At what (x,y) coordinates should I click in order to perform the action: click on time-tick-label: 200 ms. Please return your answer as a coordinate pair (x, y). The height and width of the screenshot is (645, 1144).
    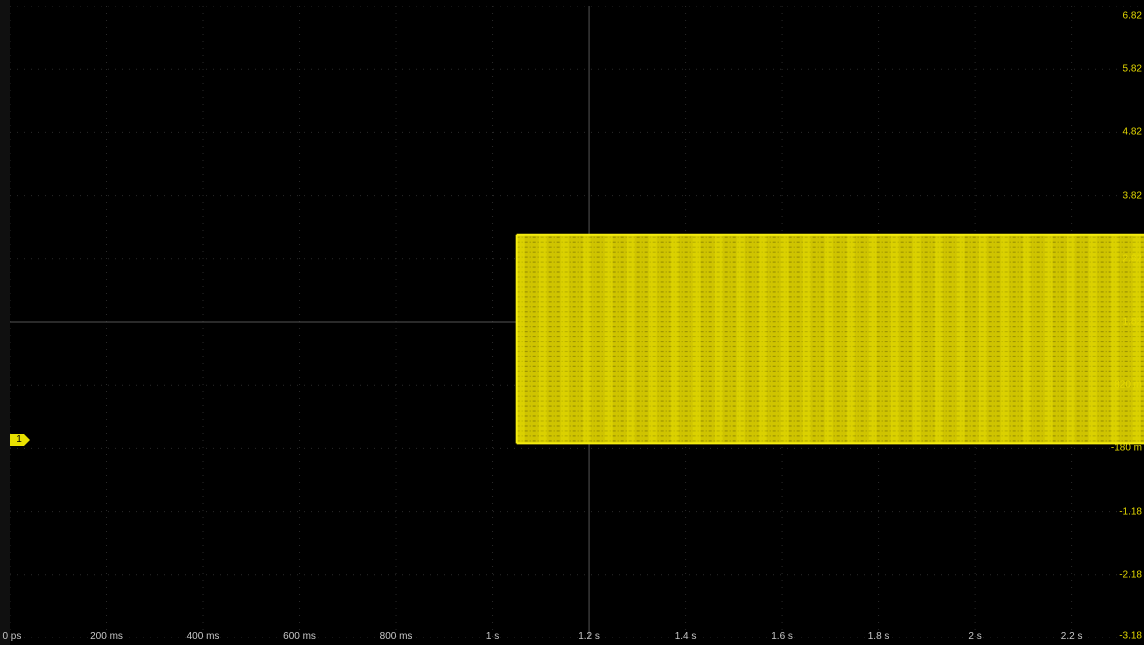
    Looking at the image, I should click on (106, 636).